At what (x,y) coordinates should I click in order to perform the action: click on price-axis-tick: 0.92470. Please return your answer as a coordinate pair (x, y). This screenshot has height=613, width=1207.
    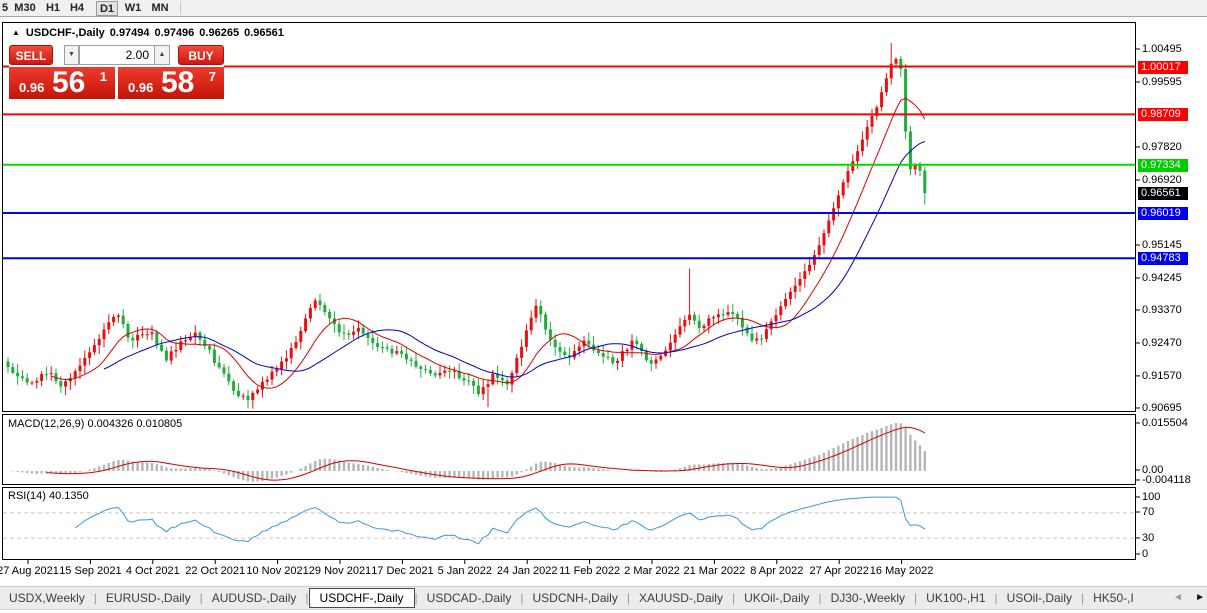
    Looking at the image, I should click on (1162, 342).